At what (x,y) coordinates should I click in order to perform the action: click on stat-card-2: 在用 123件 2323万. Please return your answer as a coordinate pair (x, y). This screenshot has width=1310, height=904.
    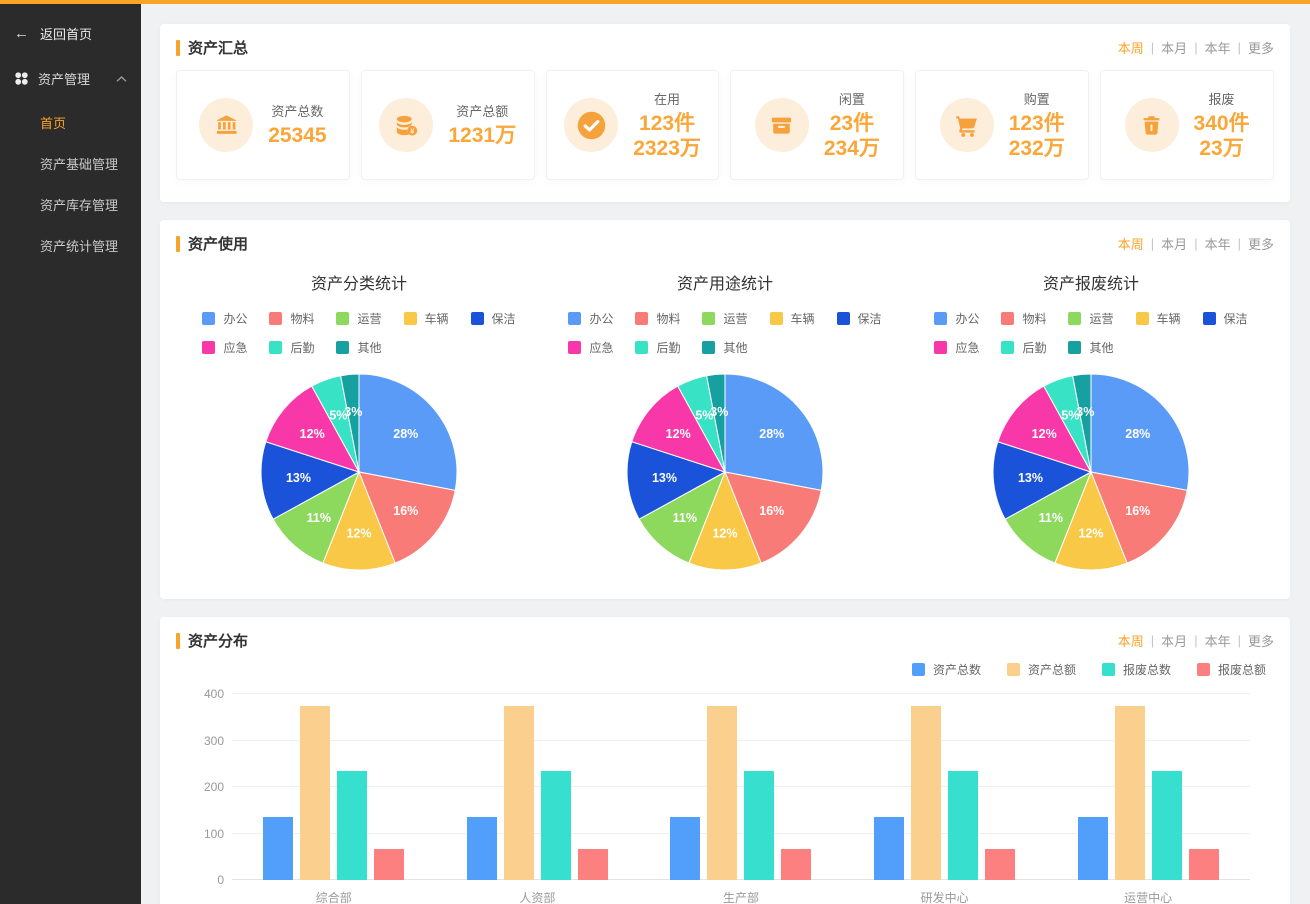
    Looking at the image, I should click on (632, 125).